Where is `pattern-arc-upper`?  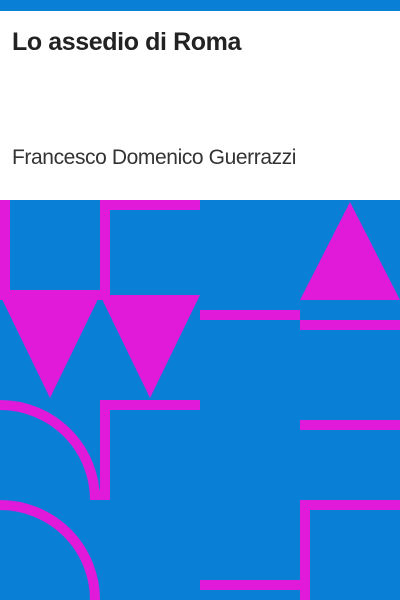 pattern-arc-upper is located at coordinates (50, 450).